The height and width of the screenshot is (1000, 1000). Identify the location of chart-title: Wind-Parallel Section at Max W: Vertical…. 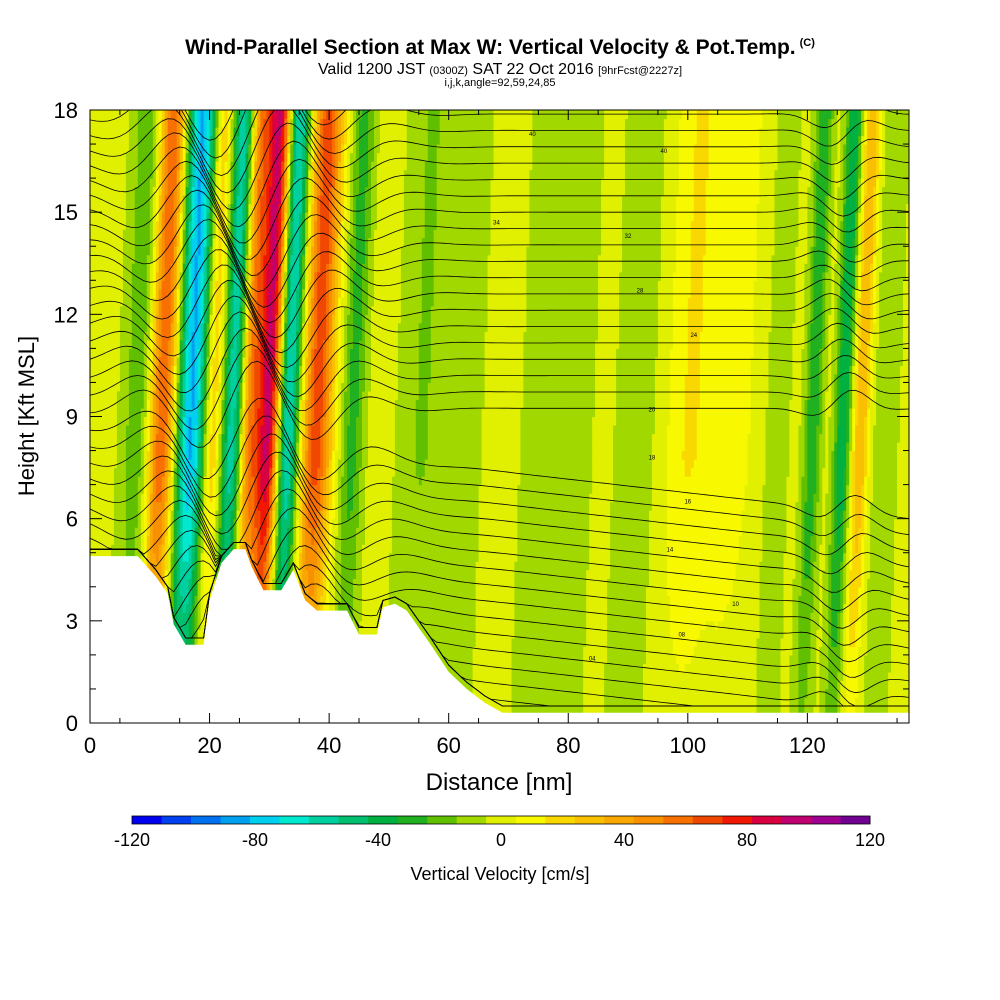
(500, 48).